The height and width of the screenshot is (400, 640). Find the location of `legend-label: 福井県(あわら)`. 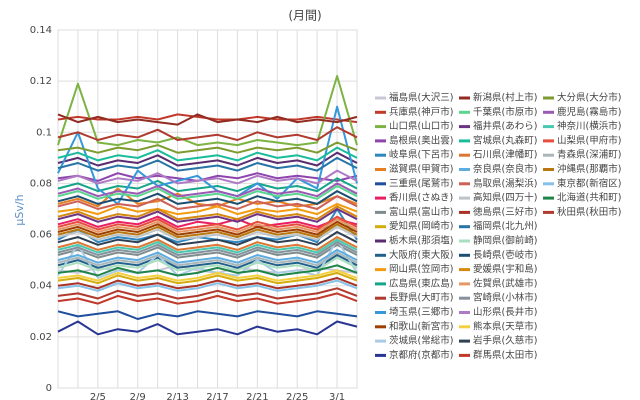

legend-label: 福井県(あわら) is located at coordinates (505, 126).